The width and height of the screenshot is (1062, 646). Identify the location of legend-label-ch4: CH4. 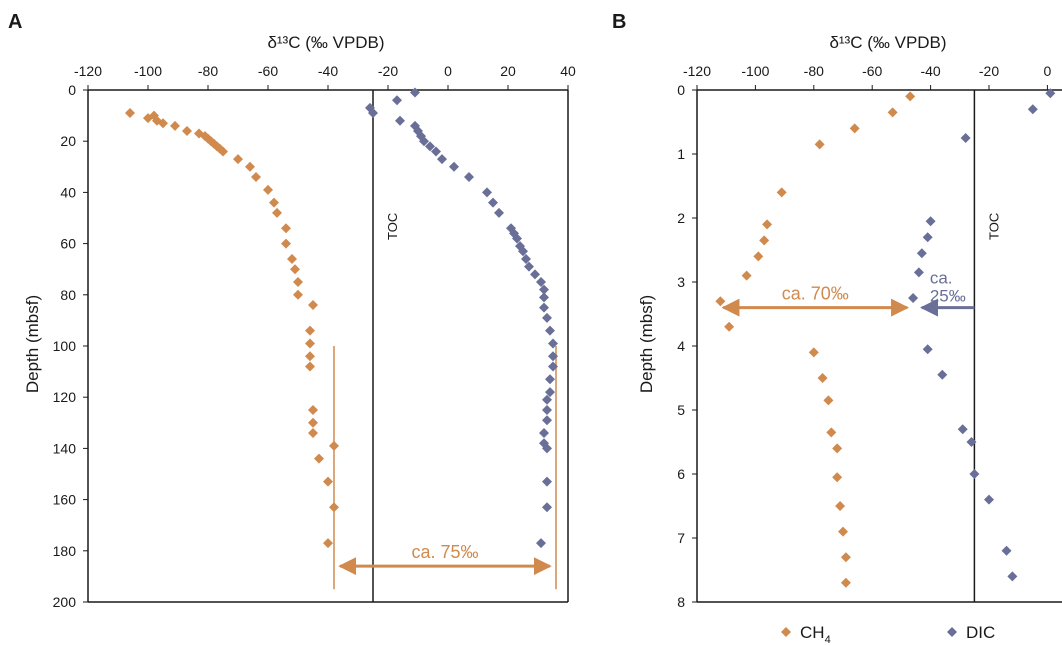
(815, 634).